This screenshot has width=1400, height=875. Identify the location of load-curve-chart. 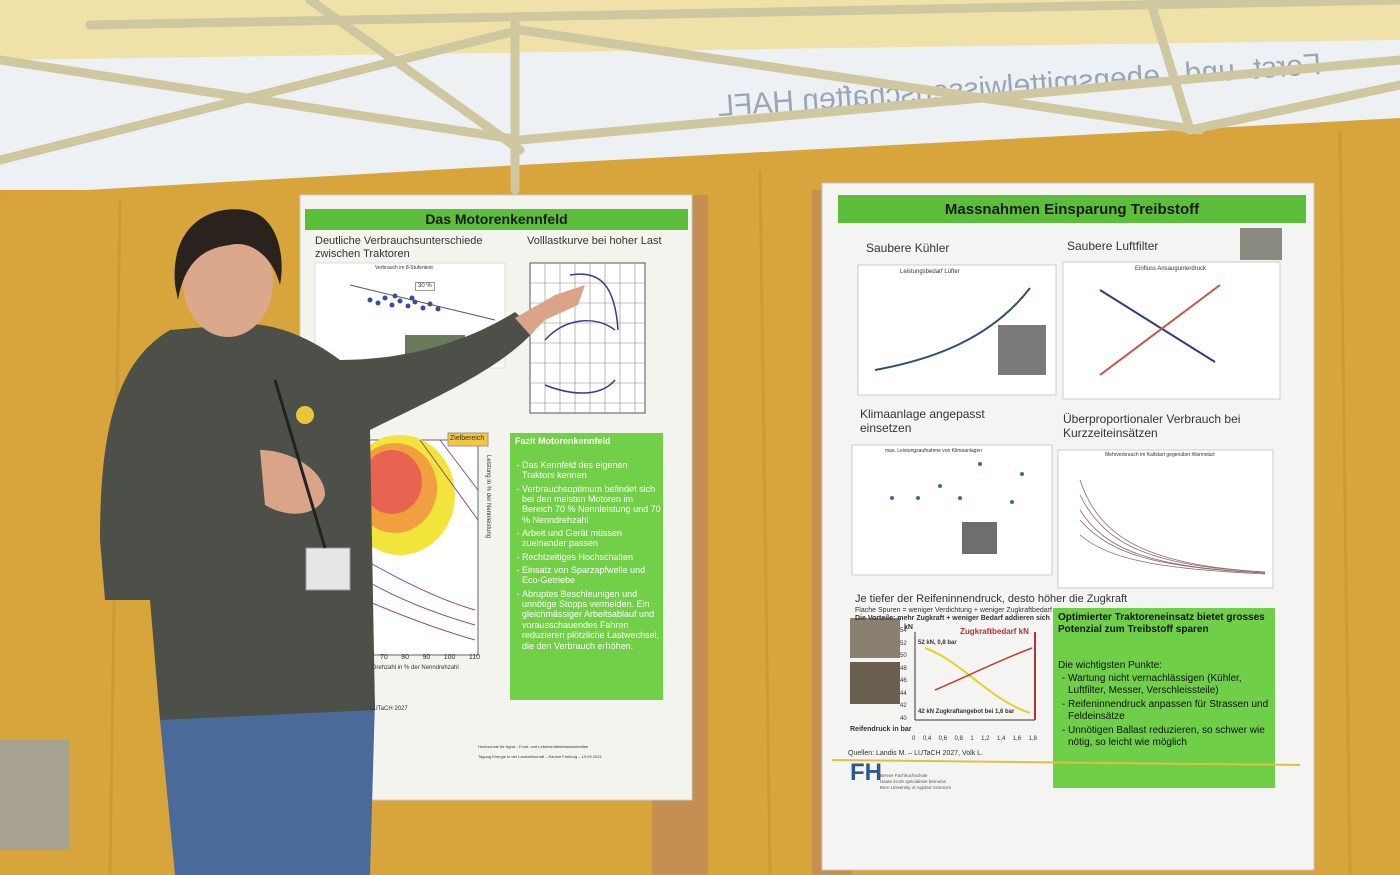
(587, 338).